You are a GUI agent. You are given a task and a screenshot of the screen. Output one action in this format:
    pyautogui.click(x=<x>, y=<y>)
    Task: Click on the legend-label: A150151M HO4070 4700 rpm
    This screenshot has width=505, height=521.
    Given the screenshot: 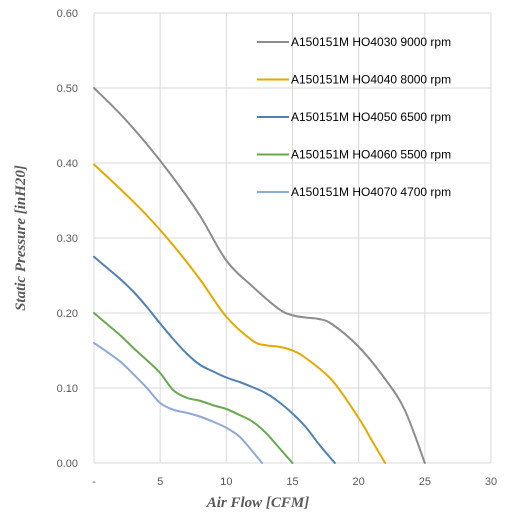 What is the action you would take?
    pyautogui.click(x=371, y=192)
    